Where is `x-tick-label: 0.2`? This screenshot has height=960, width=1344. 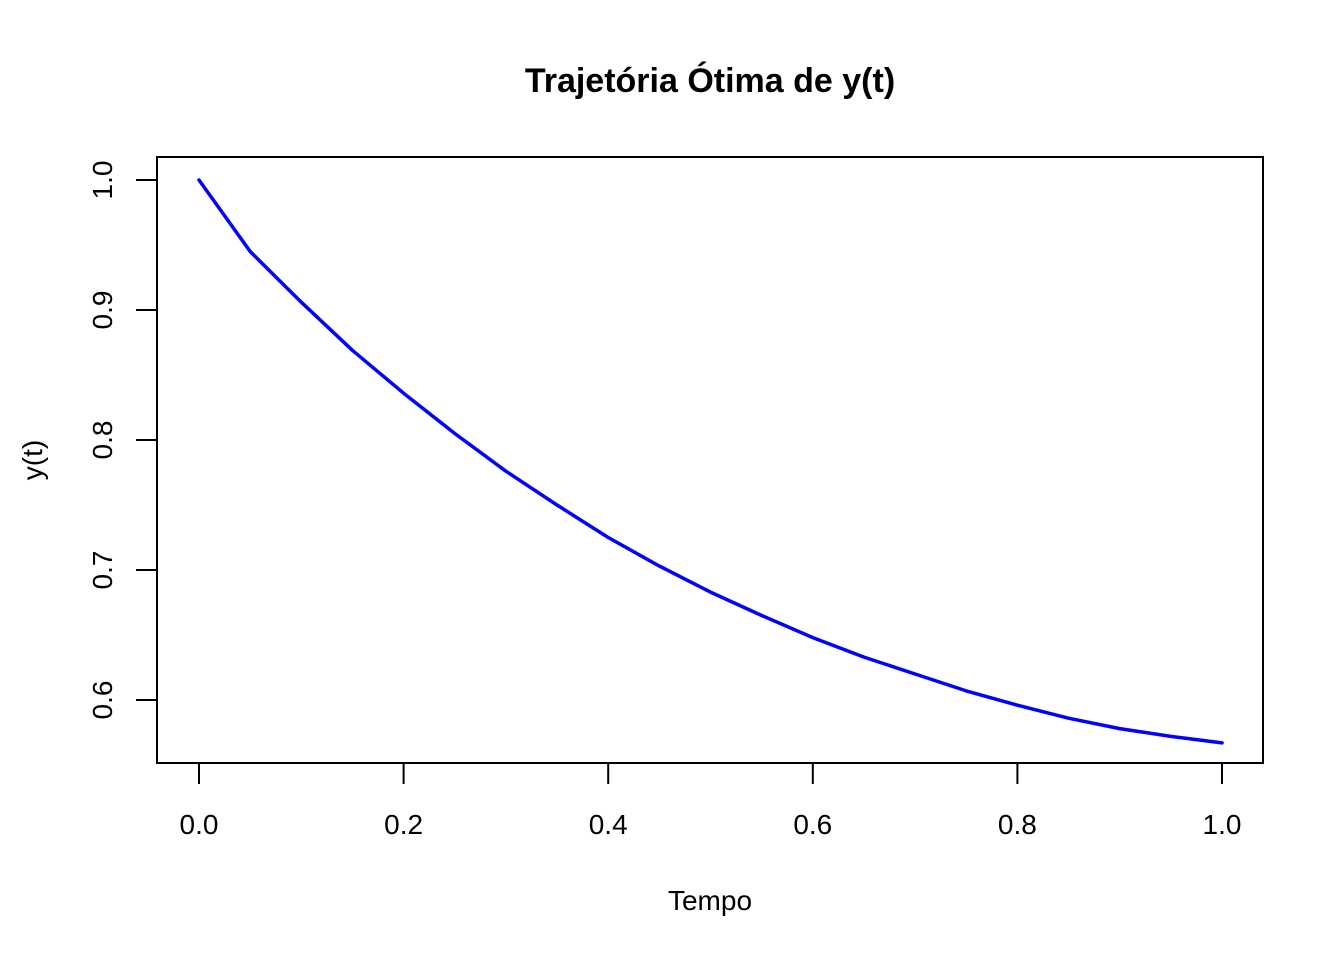
x-tick-label: 0.2 is located at coordinates (403, 824).